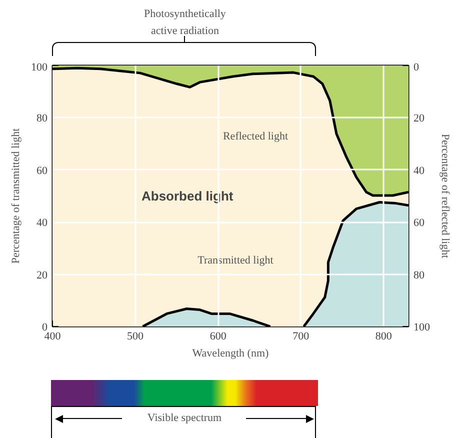  I want to click on y-tick-label: 0, so click(45, 328).